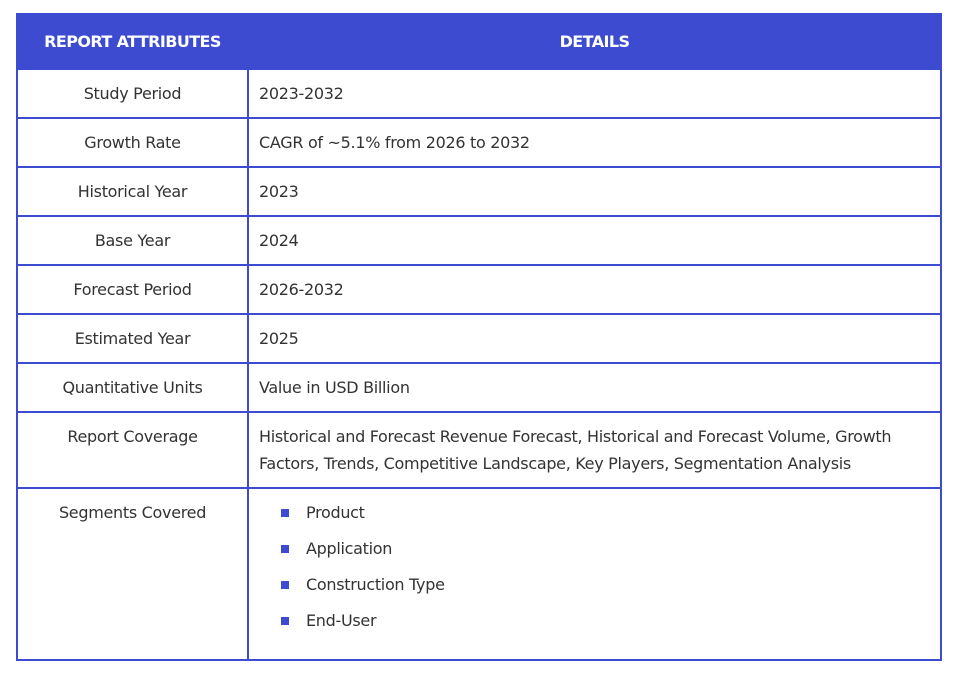 This screenshot has height=673, width=961. I want to click on table-row: Study Period 2023-2032, so click(479, 93).